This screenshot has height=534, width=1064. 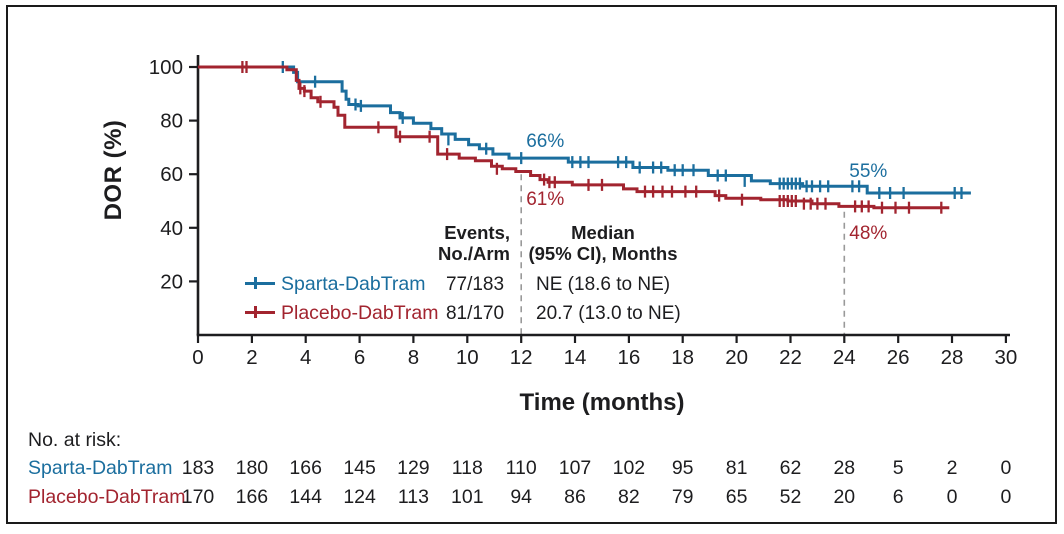 I want to click on risk-value: 82, so click(x=629, y=497).